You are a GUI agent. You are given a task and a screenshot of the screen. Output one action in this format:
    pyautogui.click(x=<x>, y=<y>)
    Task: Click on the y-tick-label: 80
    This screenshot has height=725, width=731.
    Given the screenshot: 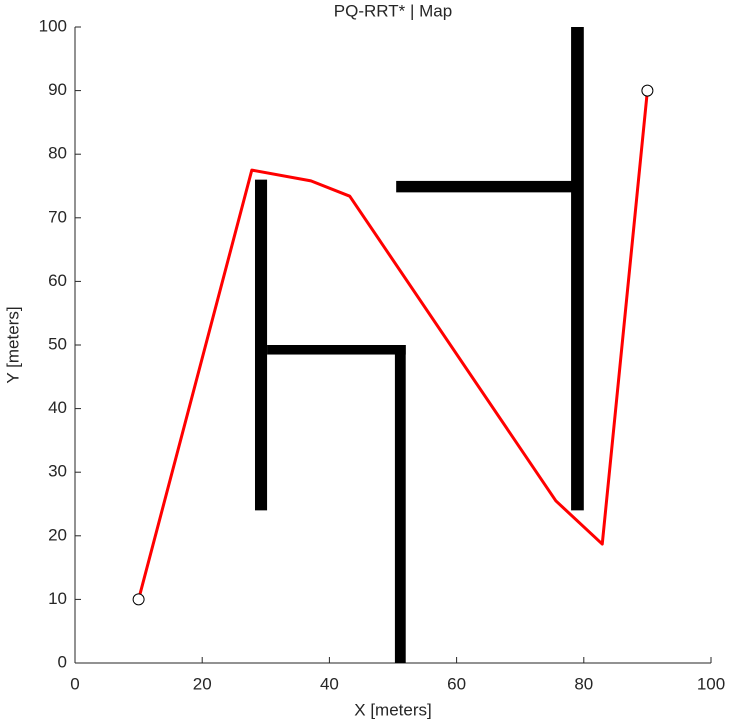 What is the action you would take?
    pyautogui.click(x=57, y=153)
    